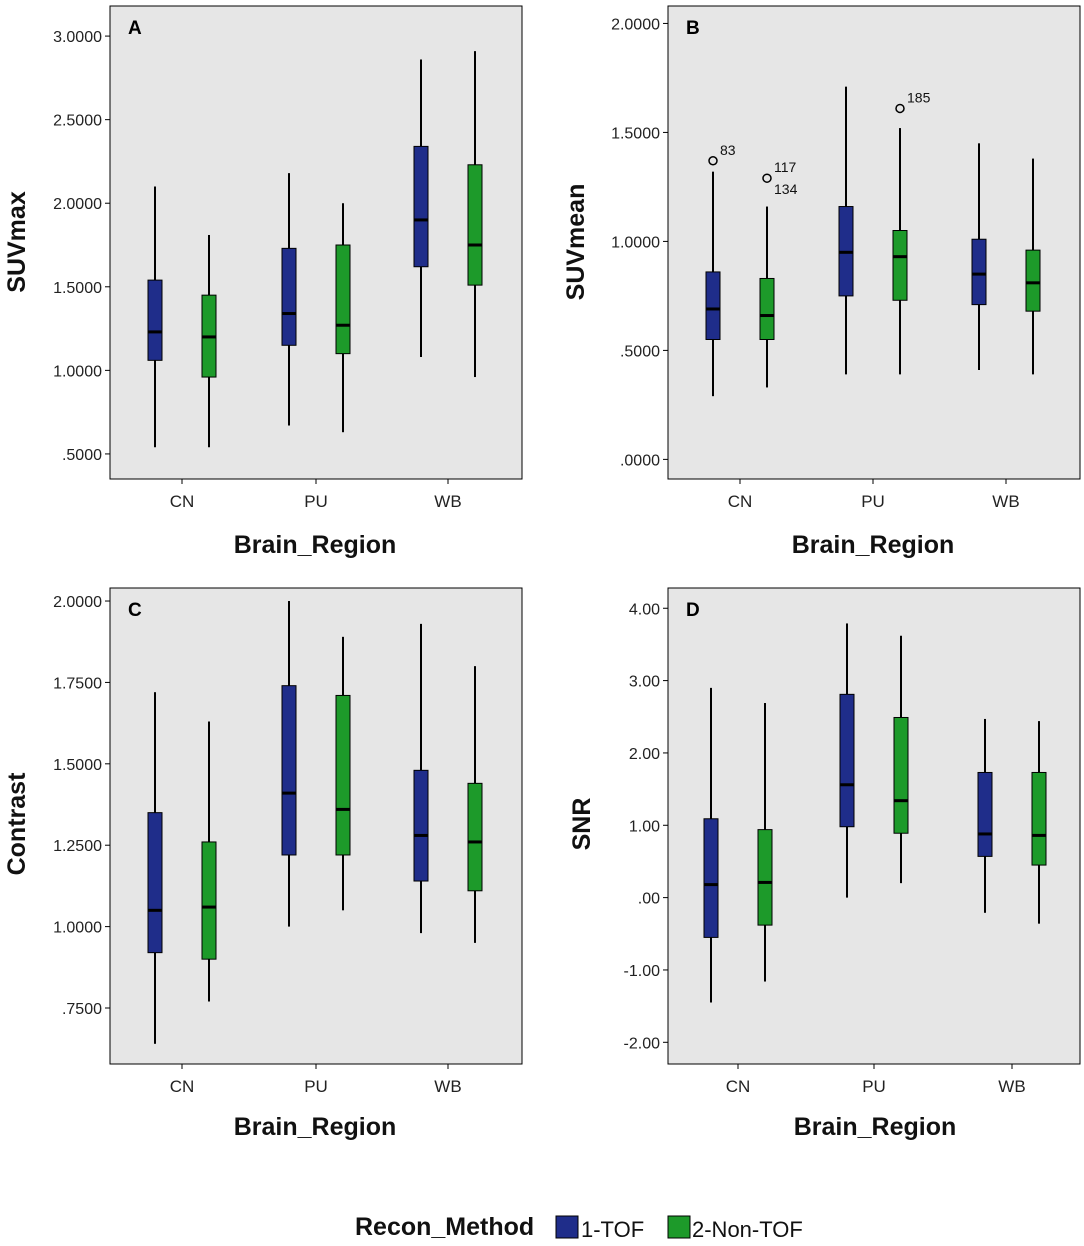 Image resolution: width=1084 pixels, height=1246 pixels. What do you see at coordinates (444, 1227) in the screenshot?
I see `legend-title: Recon_Method` at bounding box center [444, 1227].